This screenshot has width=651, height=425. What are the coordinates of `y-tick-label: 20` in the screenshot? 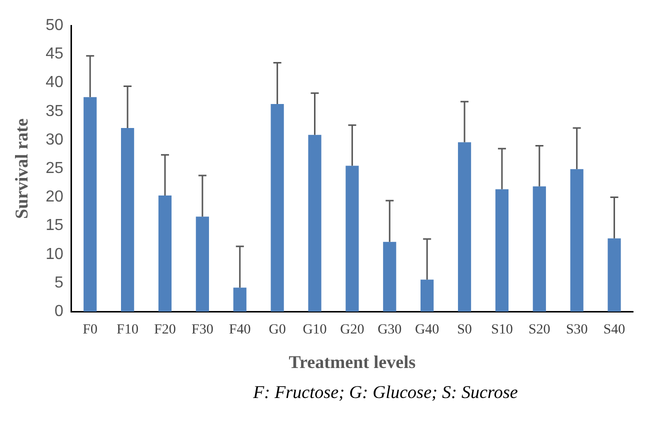 It's located at (55, 197).